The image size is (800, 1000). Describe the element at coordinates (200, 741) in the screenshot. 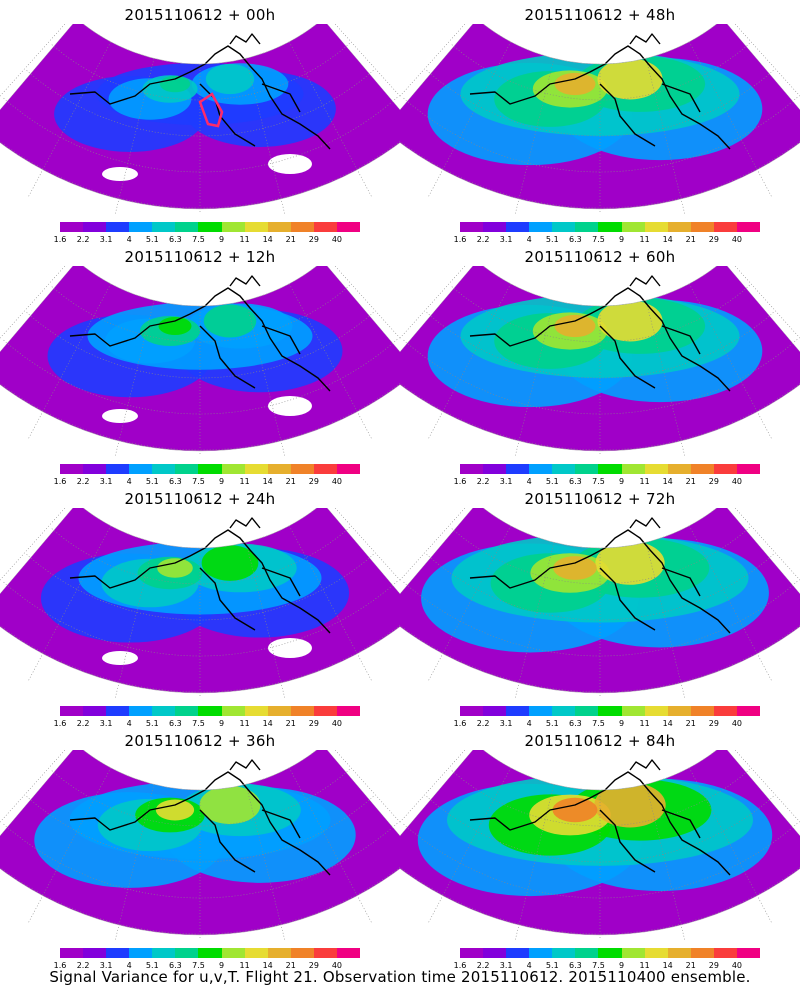

I see `panel-title: 2015110612 + 36h` at that location.